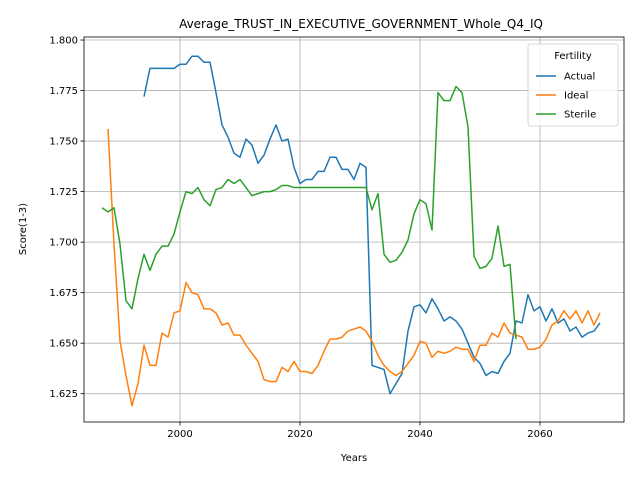 This screenshot has width=640, height=480. I want to click on x-tick-label: 2040, so click(419, 434).